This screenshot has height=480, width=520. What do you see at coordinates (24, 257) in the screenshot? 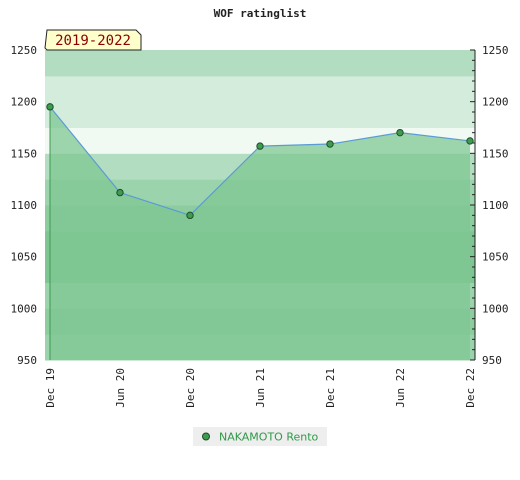
I see `y-tick-label-left: 1050` at bounding box center [24, 257].